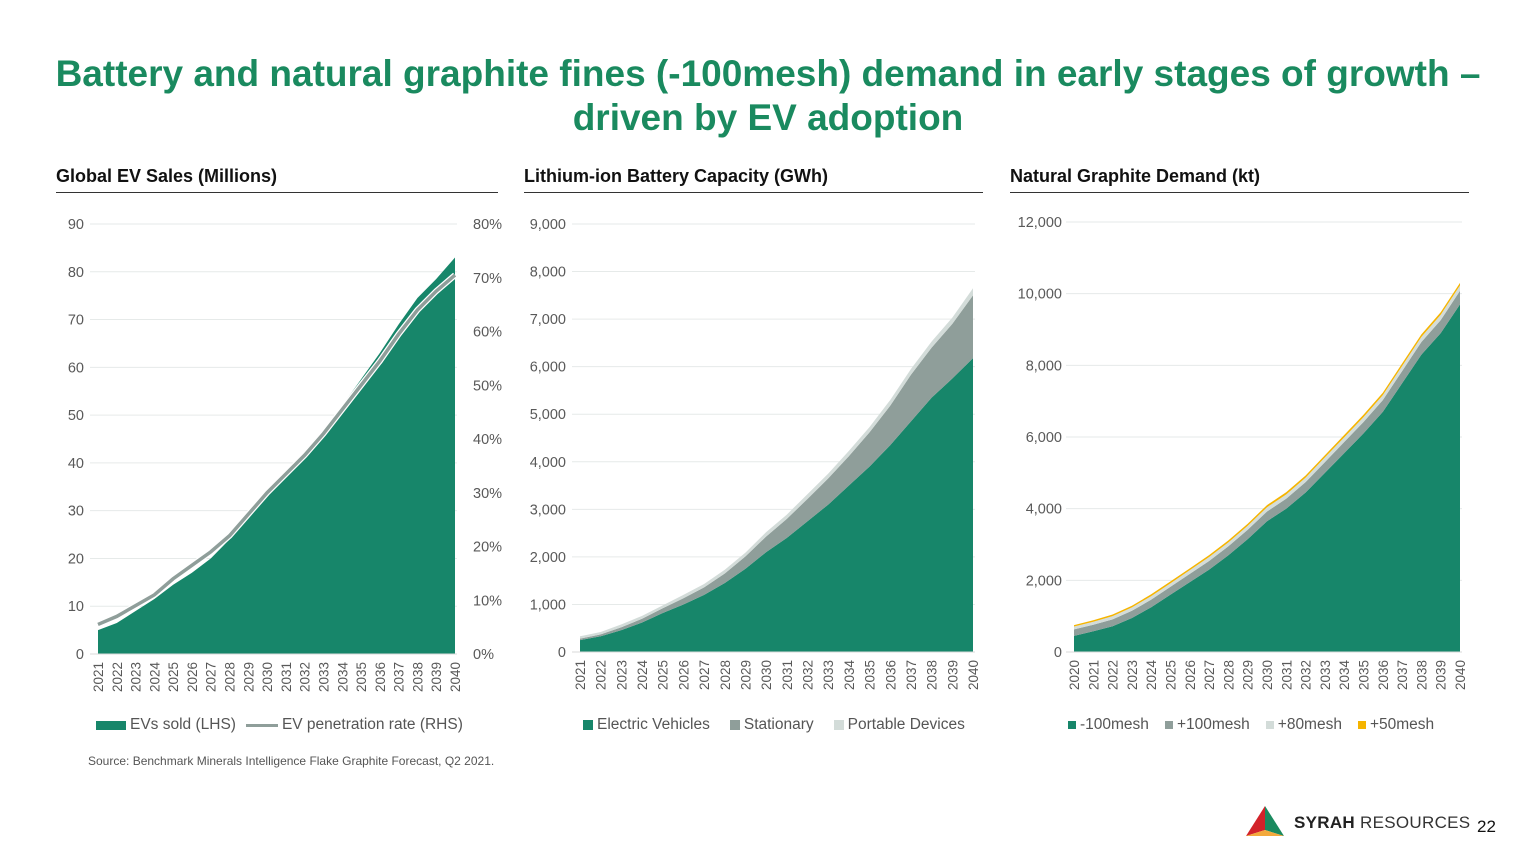 This screenshot has height=864, width=1536. Describe the element at coordinates (487, 279) in the screenshot. I see `y2-tick-label: 70%` at that location.